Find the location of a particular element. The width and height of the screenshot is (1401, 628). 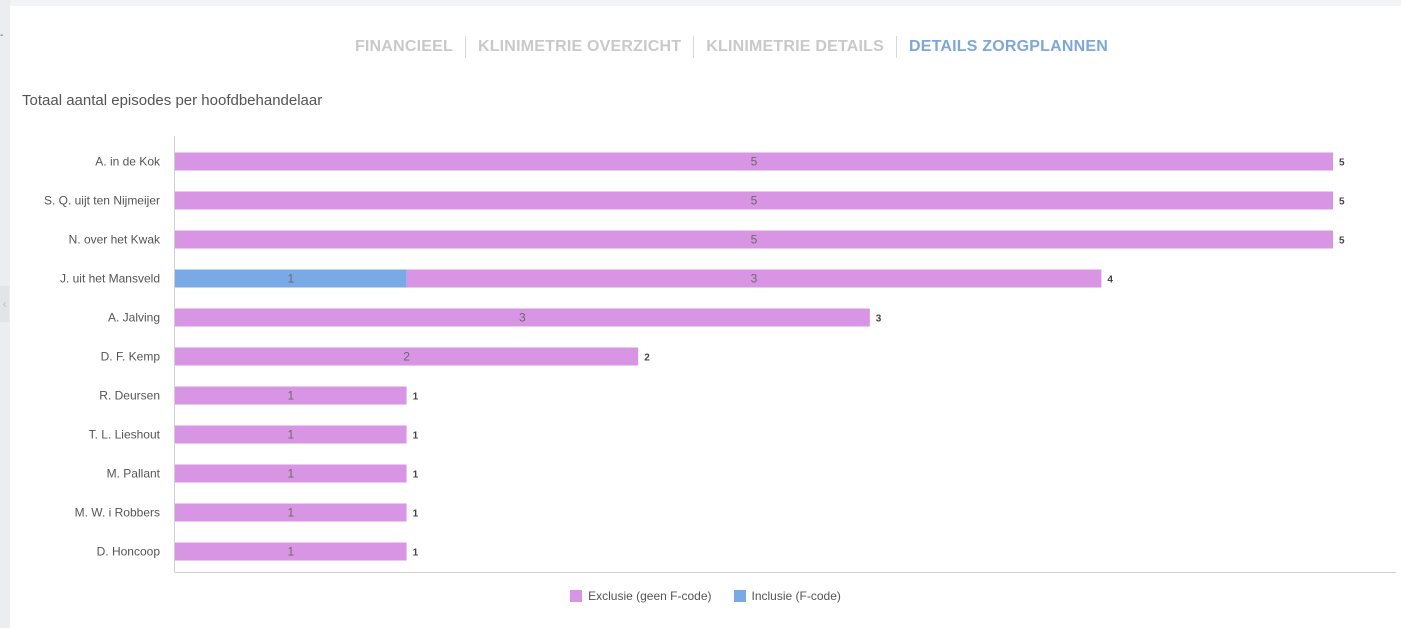

category-label: M. Pallant is located at coordinates (134, 474).